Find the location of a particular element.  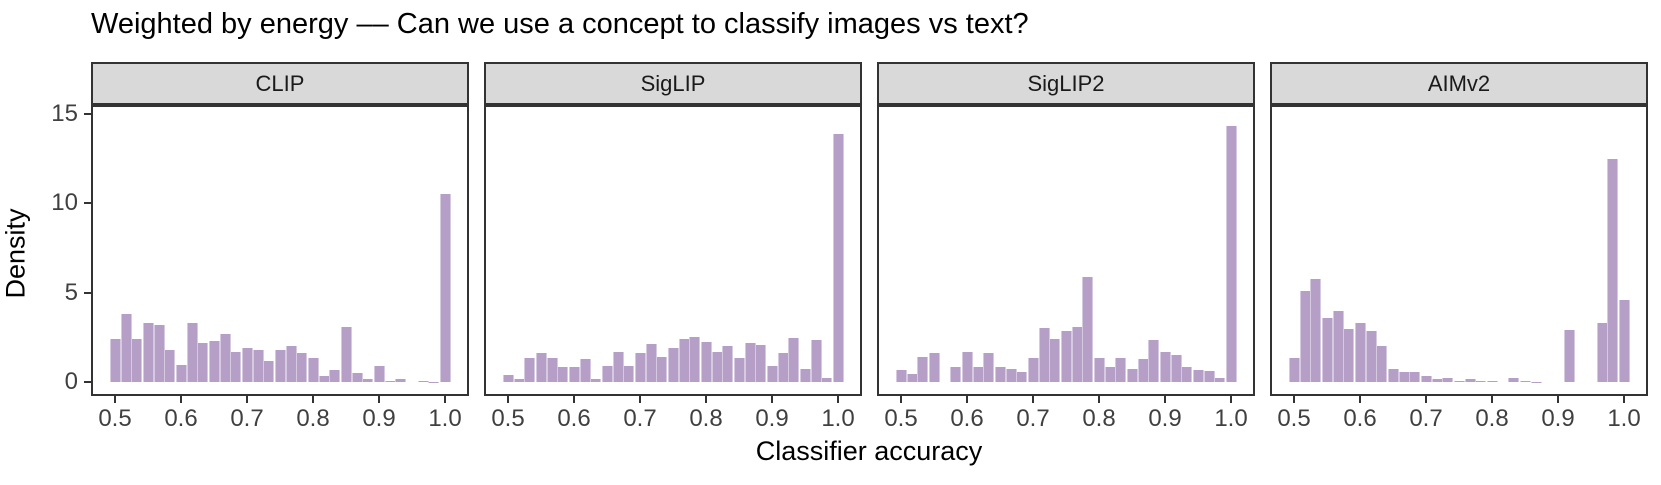

x-tick-label: 0.7 is located at coordinates (1033, 418).